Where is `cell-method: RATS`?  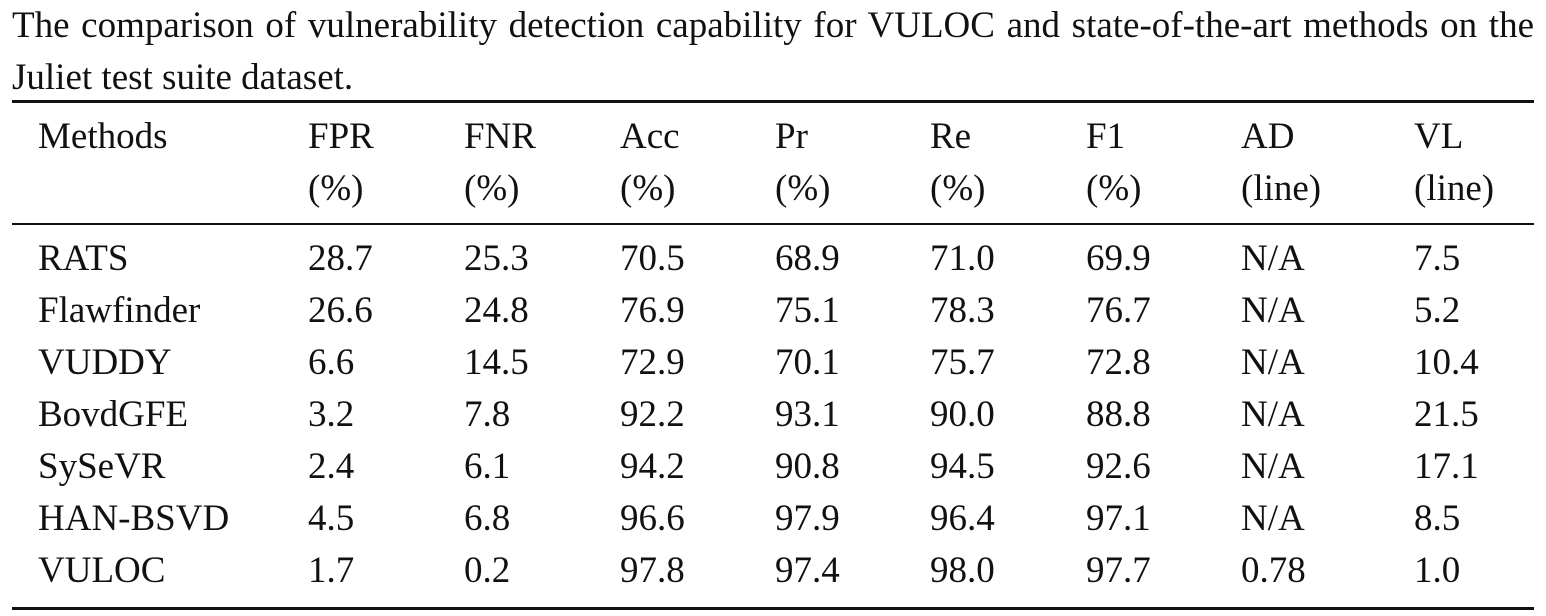 cell-method: RATS is located at coordinates (83, 258).